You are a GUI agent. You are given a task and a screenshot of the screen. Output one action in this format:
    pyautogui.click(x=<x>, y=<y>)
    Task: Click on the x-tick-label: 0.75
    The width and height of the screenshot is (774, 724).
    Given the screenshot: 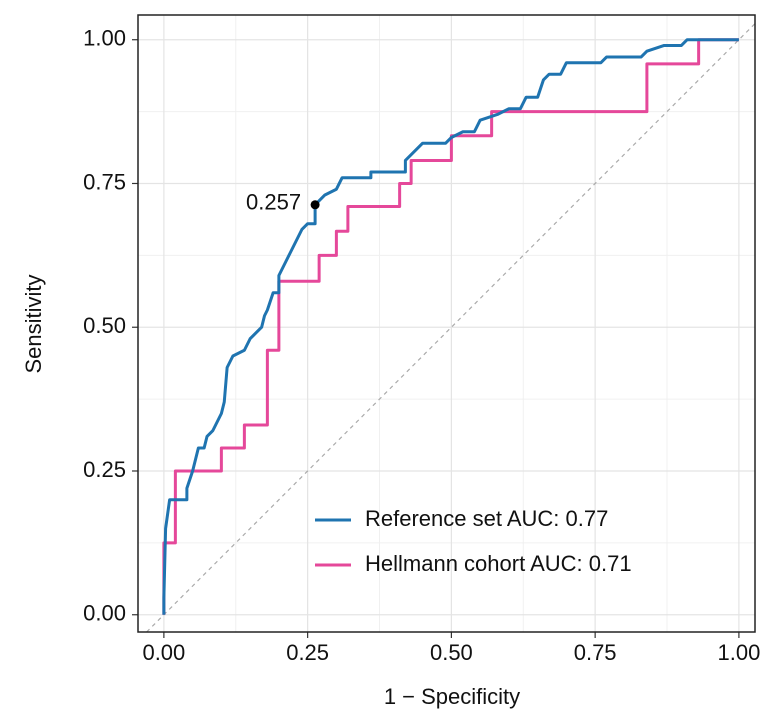 What is the action you would take?
    pyautogui.click(x=595, y=652)
    